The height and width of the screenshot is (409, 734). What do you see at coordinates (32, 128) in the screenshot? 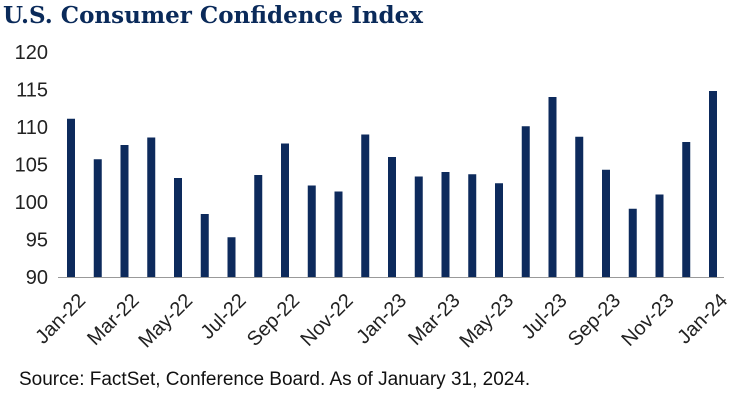
I see `y-tick-label: 110` at bounding box center [32, 128].